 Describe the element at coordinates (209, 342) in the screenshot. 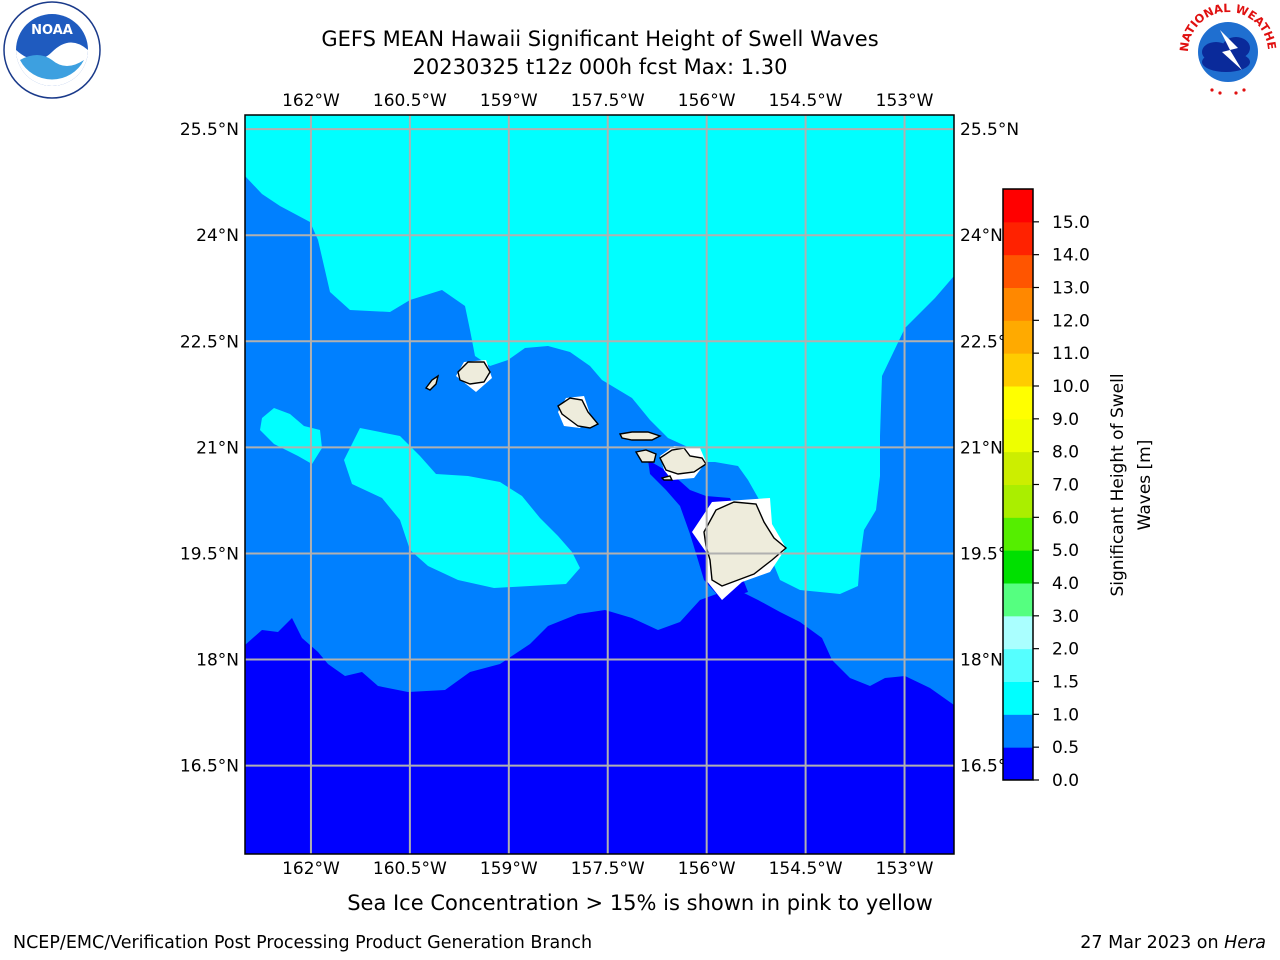

I see `lat-label-left: 22.5°N` at that location.